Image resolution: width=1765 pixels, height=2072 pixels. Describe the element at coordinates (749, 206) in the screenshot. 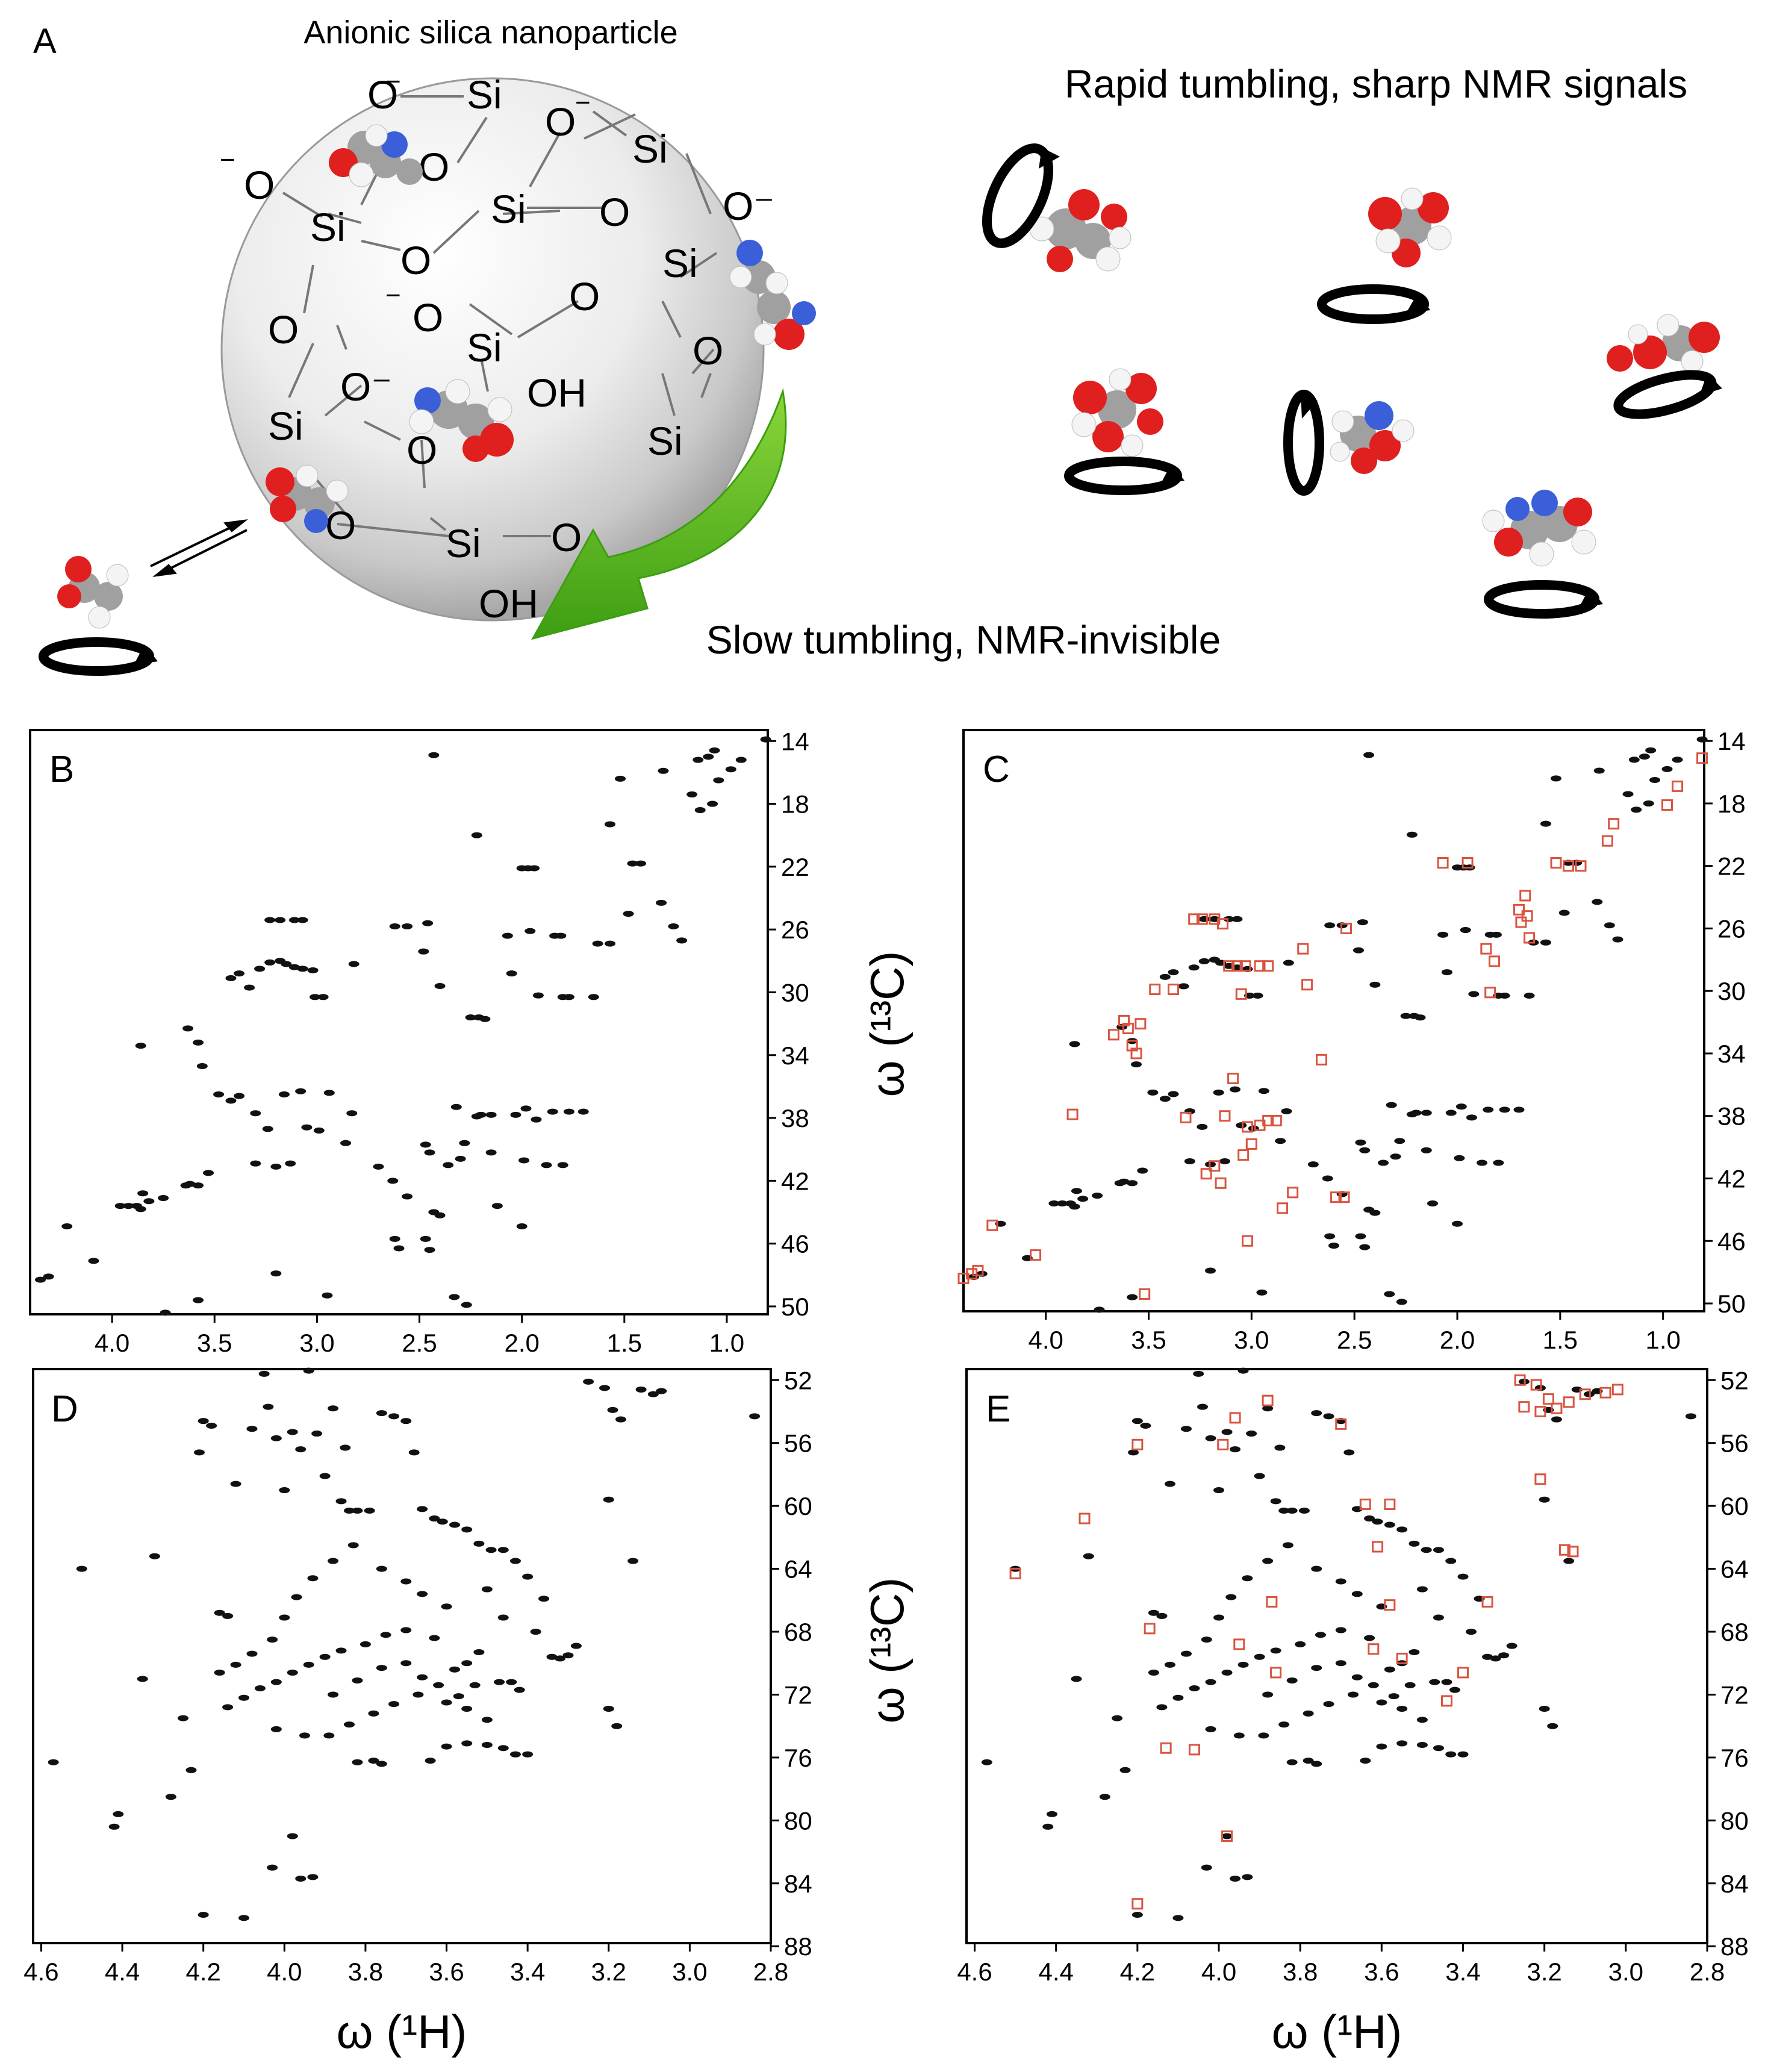

I see `atom-o-minus: O⁻` at that location.